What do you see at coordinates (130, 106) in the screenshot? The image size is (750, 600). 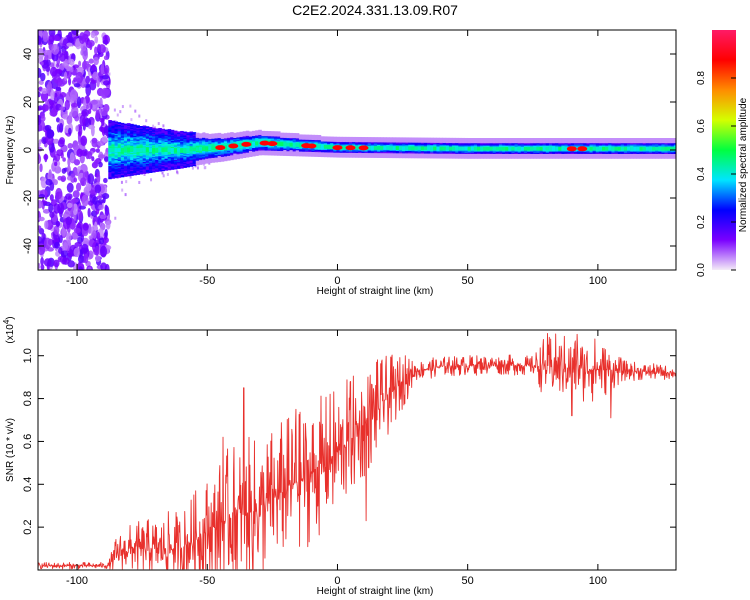 I see `sparse-cell` at bounding box center [130, 106].